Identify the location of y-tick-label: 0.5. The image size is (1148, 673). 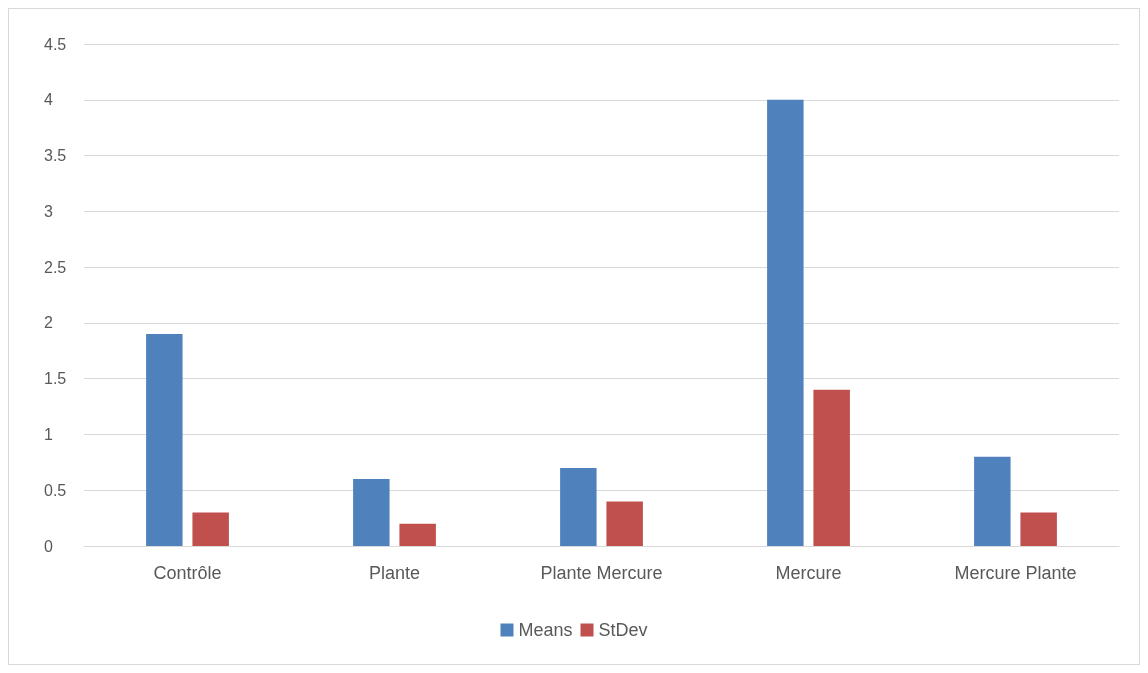
(55, 490).